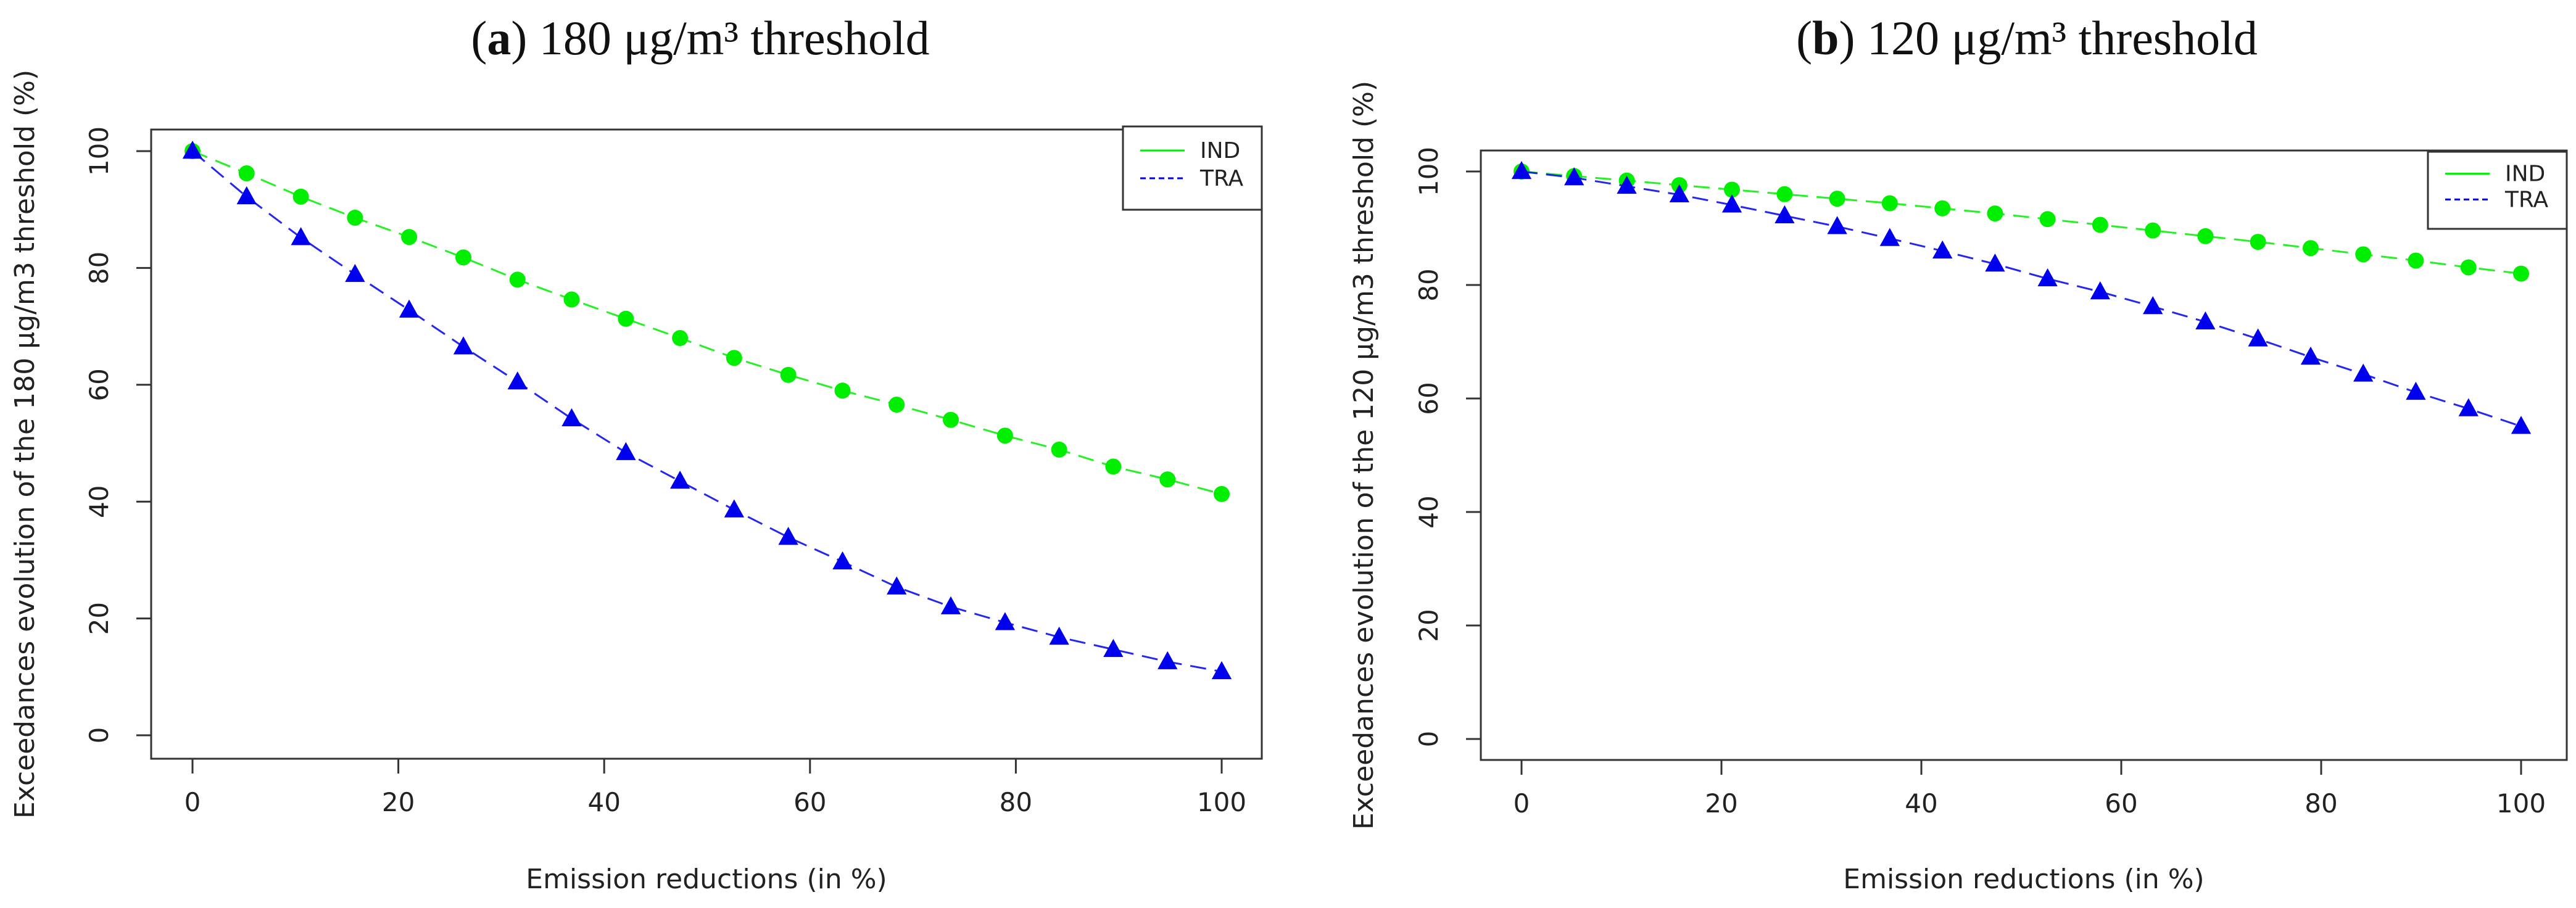 Image resolution: width=2576 pixels, height=908 pixels. I want to click on panel-a-title: (a) 180 μg/m³ threshold, so click(700, 38).